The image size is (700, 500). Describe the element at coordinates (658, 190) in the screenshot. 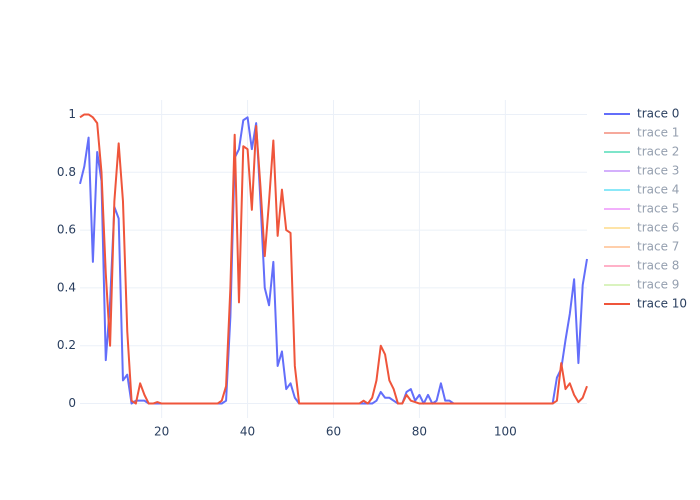

I see `legend-label: trace 4` at that location.